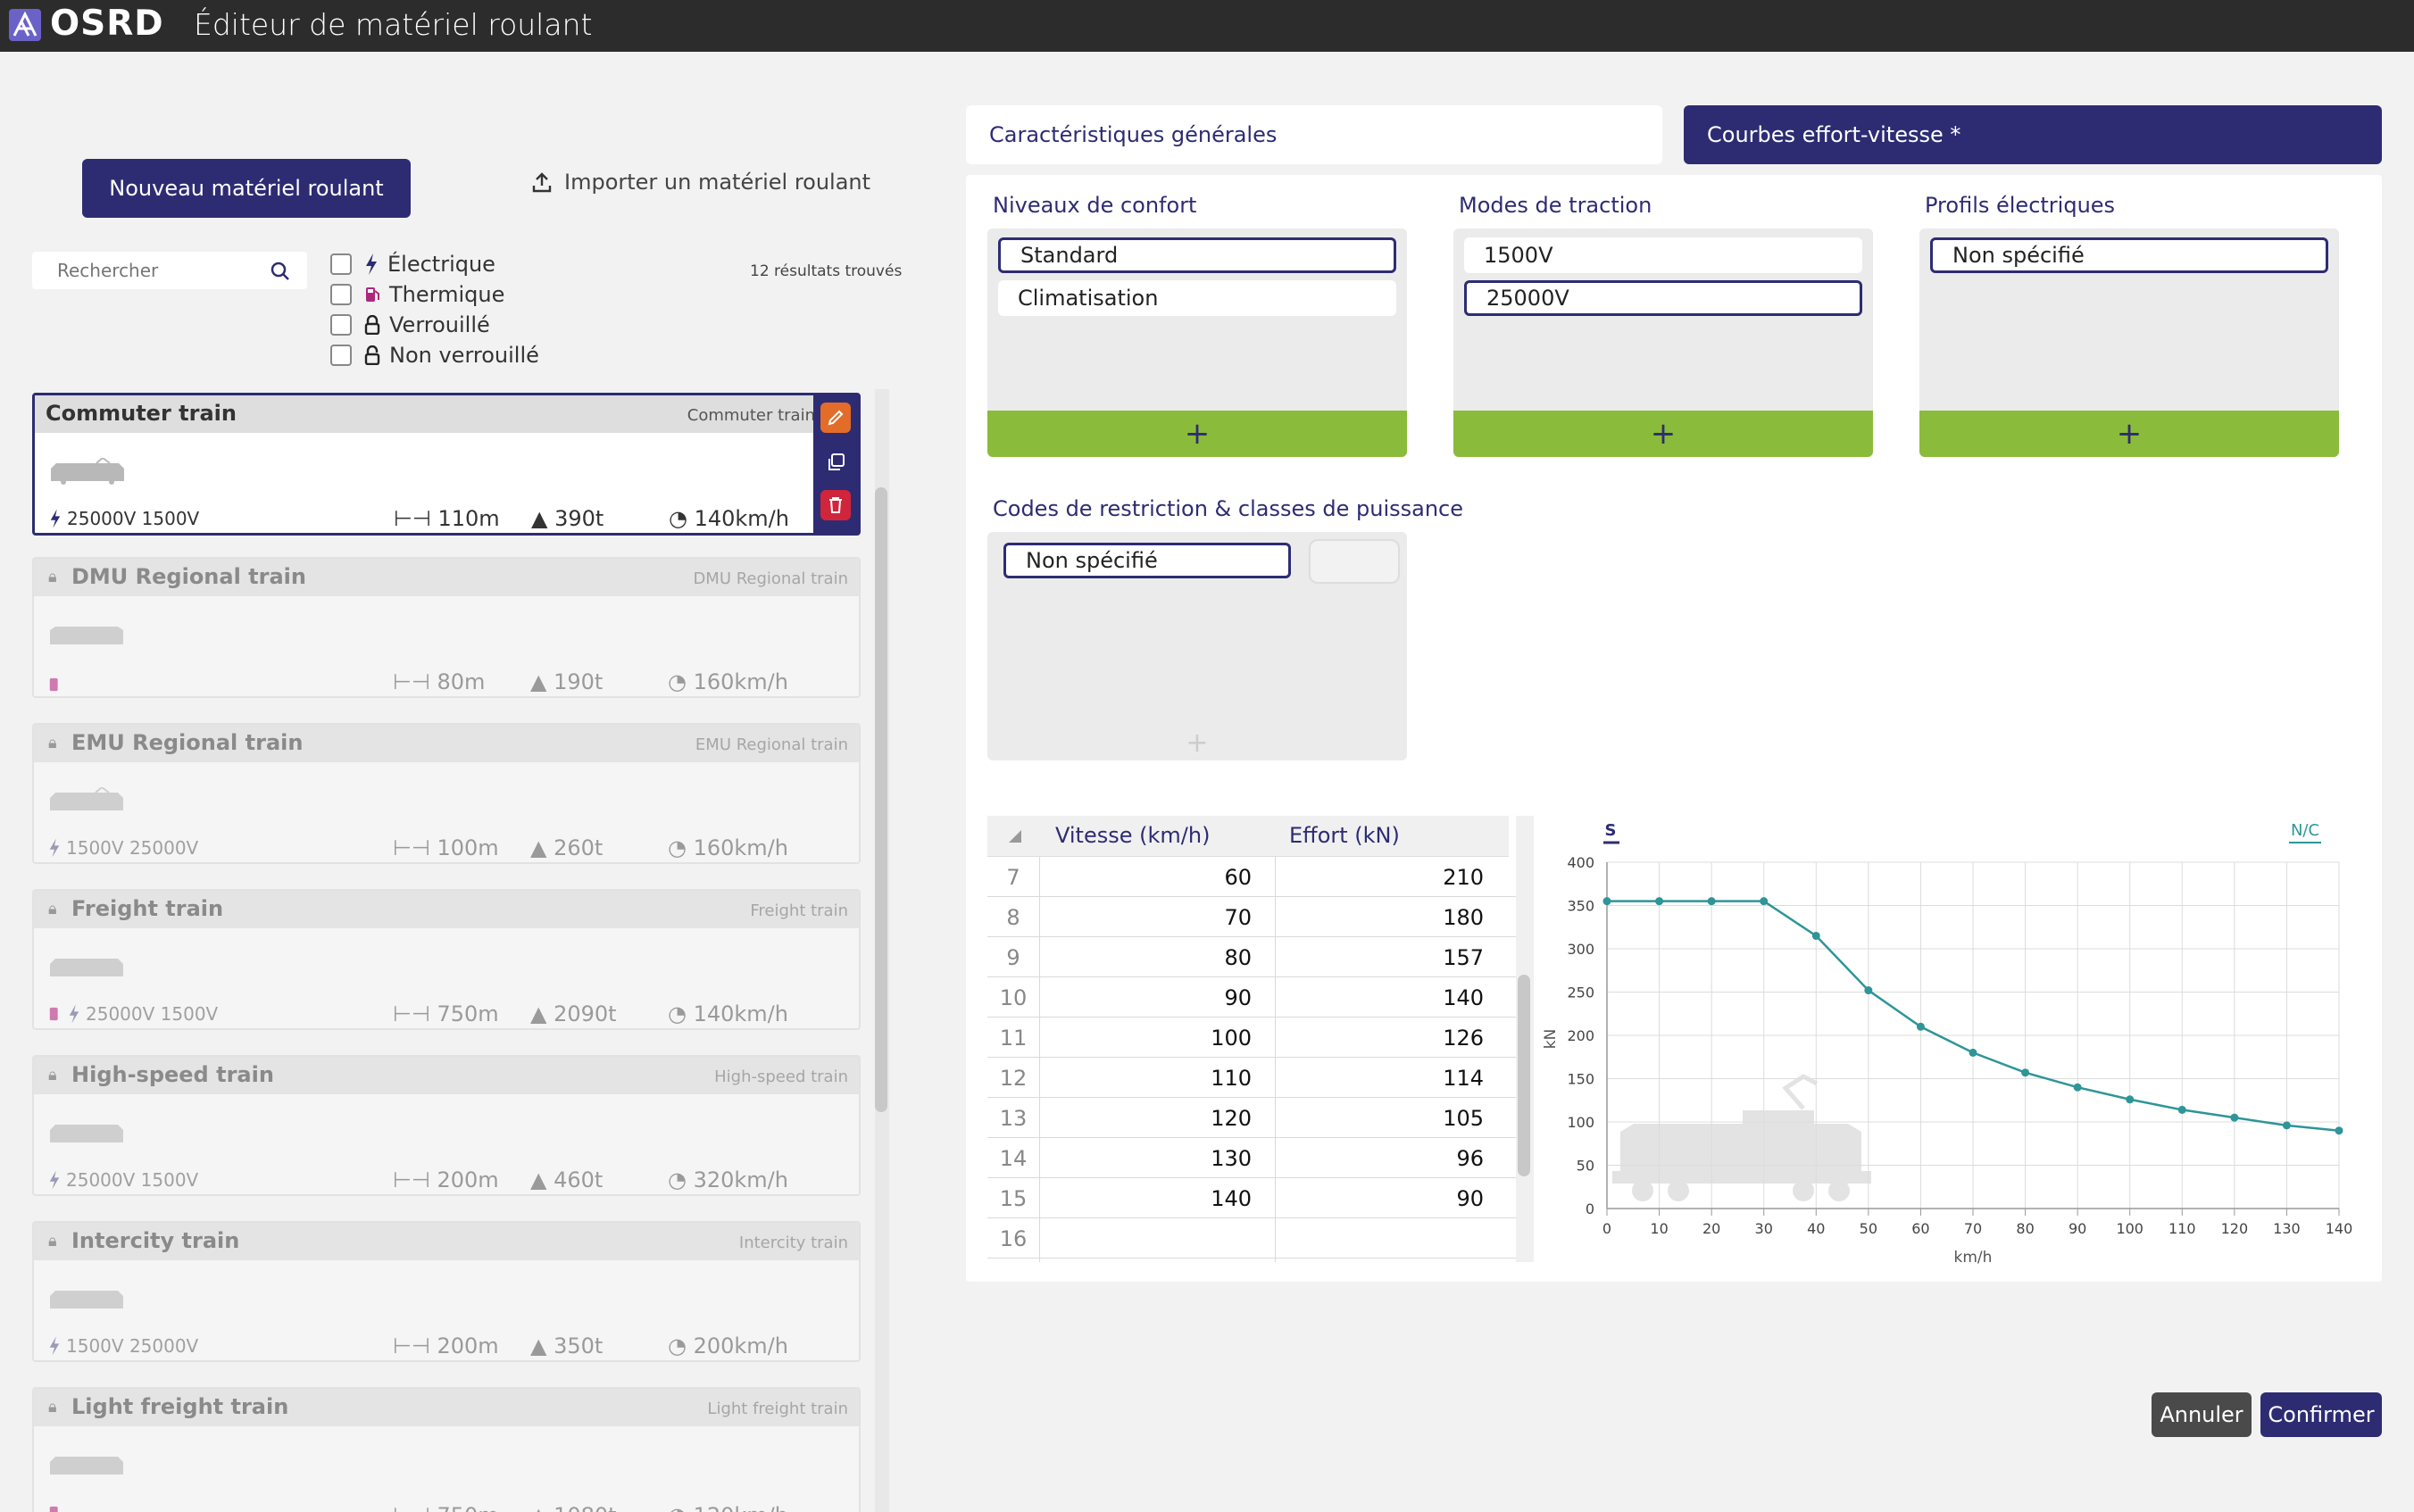 The width and height of the screenshot is (2414, 1512). Describe the element at coordinates (143, 271) in the screenshot. I see `search-input` at that location.